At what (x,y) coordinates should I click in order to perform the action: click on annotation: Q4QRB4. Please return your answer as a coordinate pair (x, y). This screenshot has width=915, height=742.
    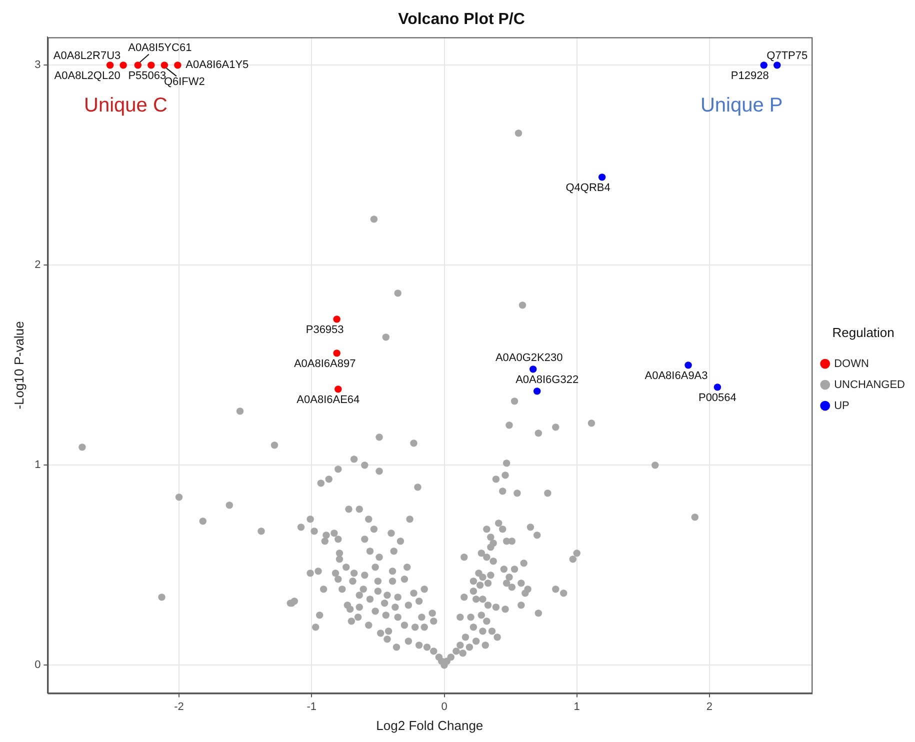
    Looking at the image, I should click on (588, 188).